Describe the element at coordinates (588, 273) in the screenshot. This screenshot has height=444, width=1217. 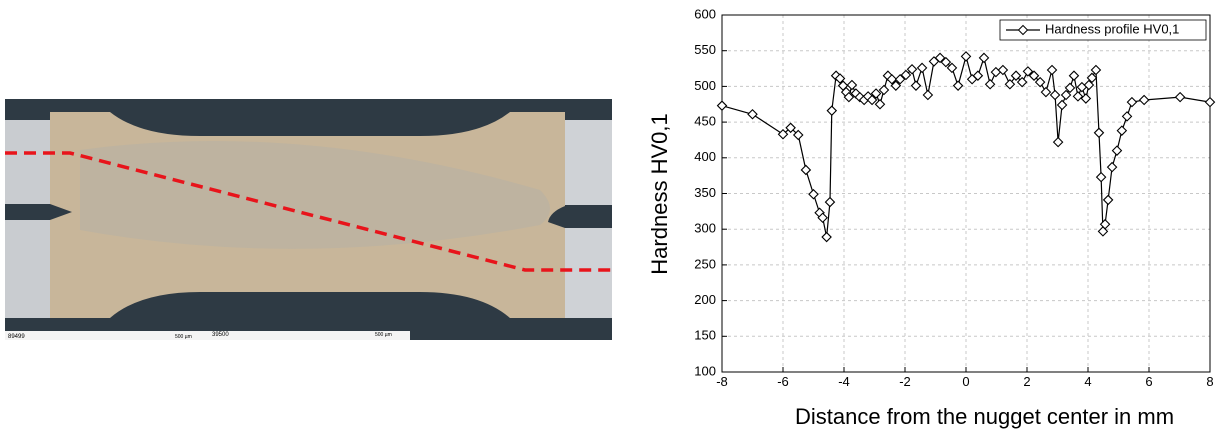
I see `sheet-right-bottom` at that location.